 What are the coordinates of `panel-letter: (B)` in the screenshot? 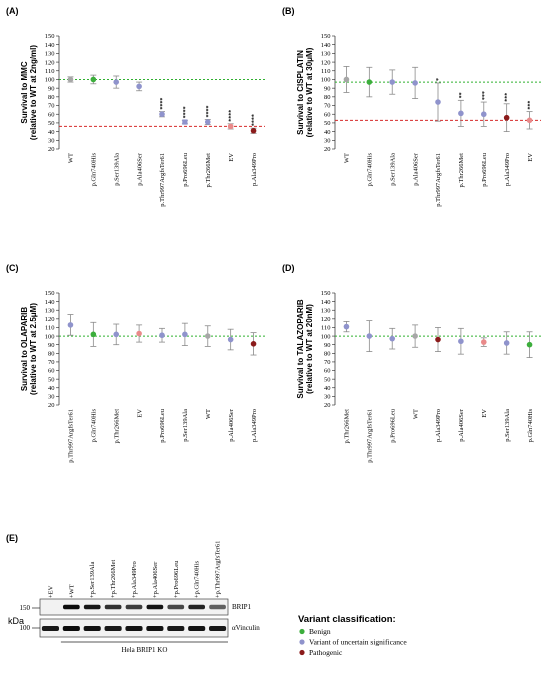 It's located at (288, 11).